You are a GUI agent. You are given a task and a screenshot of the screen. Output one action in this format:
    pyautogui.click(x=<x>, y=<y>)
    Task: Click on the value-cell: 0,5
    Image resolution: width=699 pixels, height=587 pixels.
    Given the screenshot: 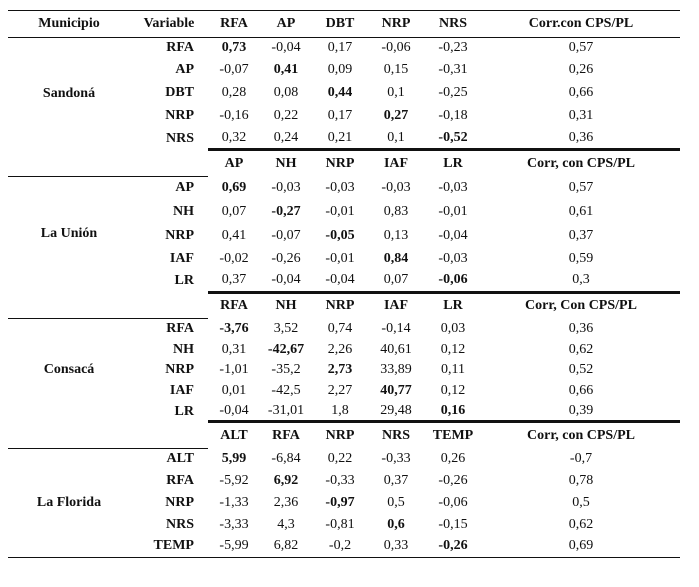 What is the action you would take?
    pyautogui.click(x=396, y=502)
    